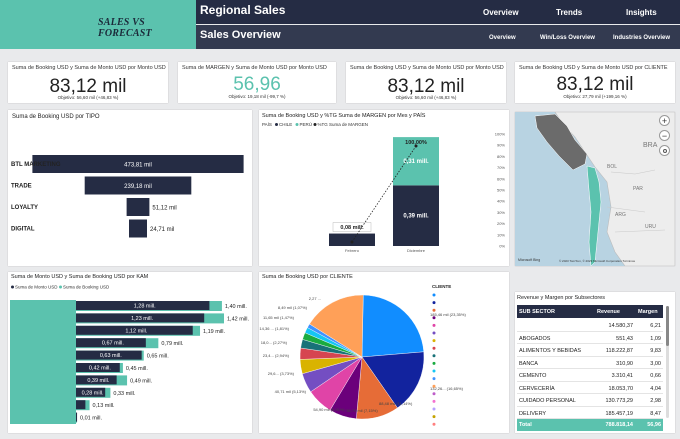 The image size is (680, 439). What do you see at coordinates (664, 135) in the screenshot?
I see `zoom-out-button: −` at bounding box center [664, 135].